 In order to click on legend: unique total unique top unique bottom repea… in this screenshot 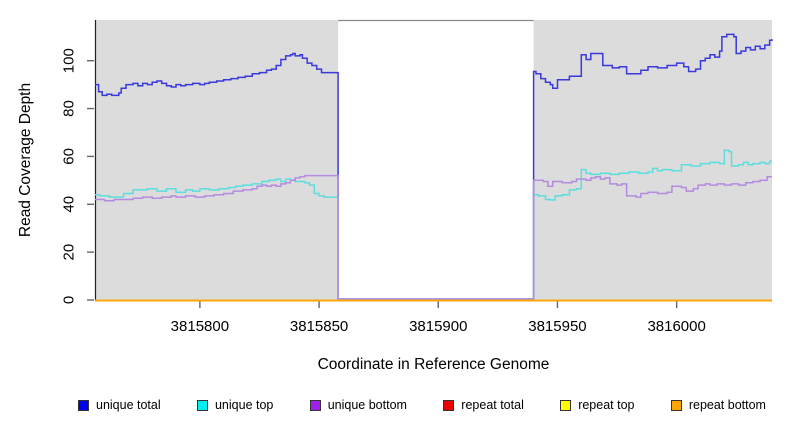, I will do `click(422, 405)`.